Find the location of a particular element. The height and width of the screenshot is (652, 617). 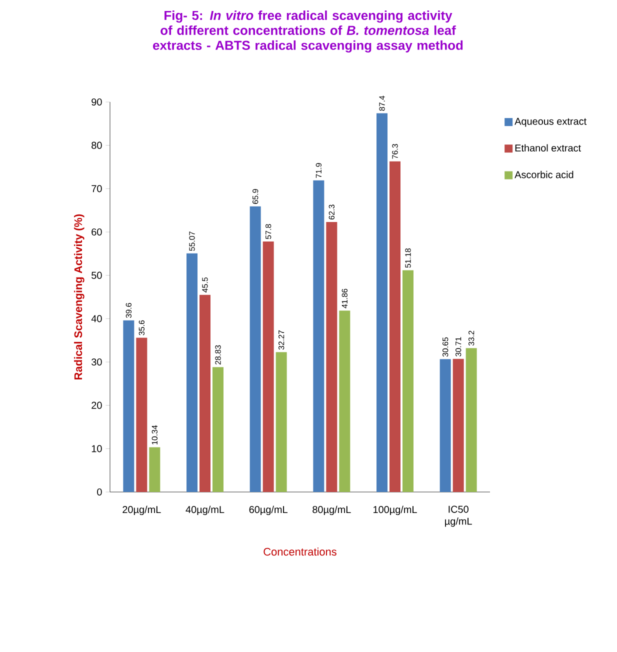

y-tick-label: 50 is located at coordinates (97, 275).